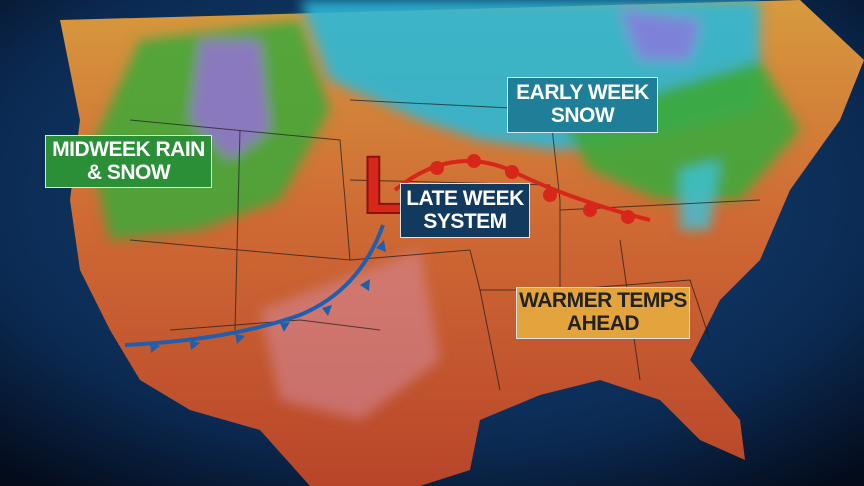  I want to click on warm-front, so click(522, 189).